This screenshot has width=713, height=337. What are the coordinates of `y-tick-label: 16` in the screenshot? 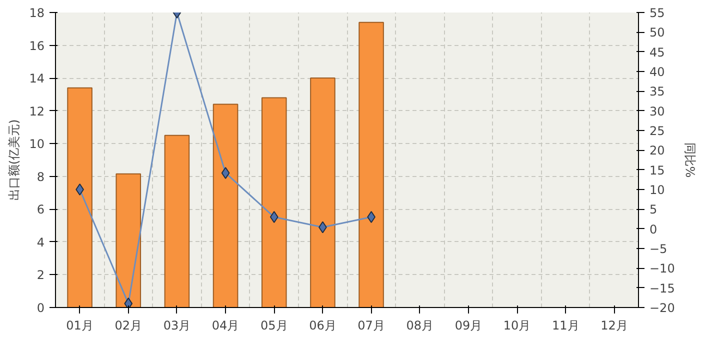 It's located at (37, 45).